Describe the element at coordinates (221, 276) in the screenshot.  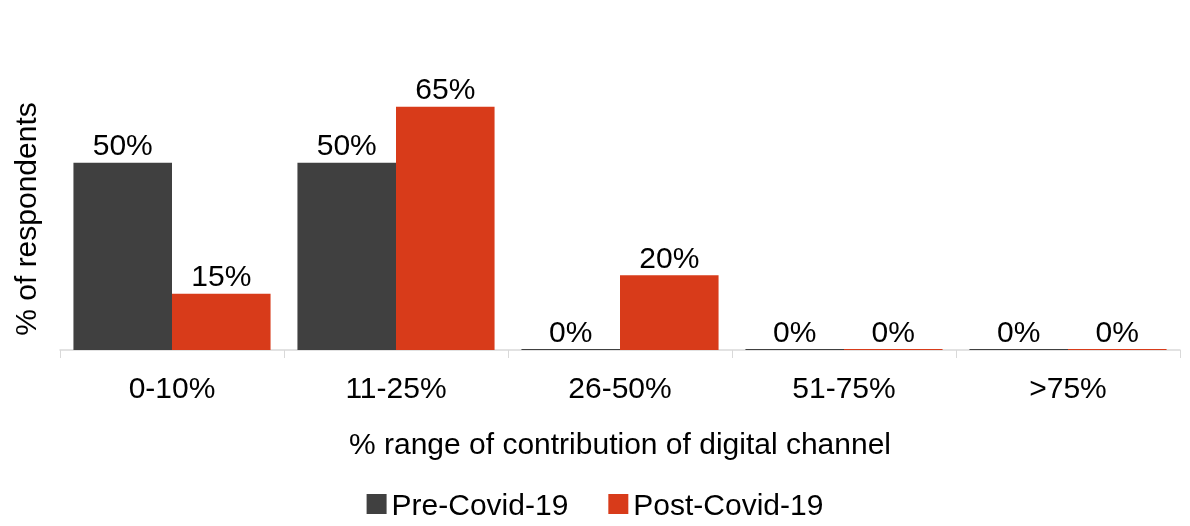
I see `data-label: 15%` at that location.